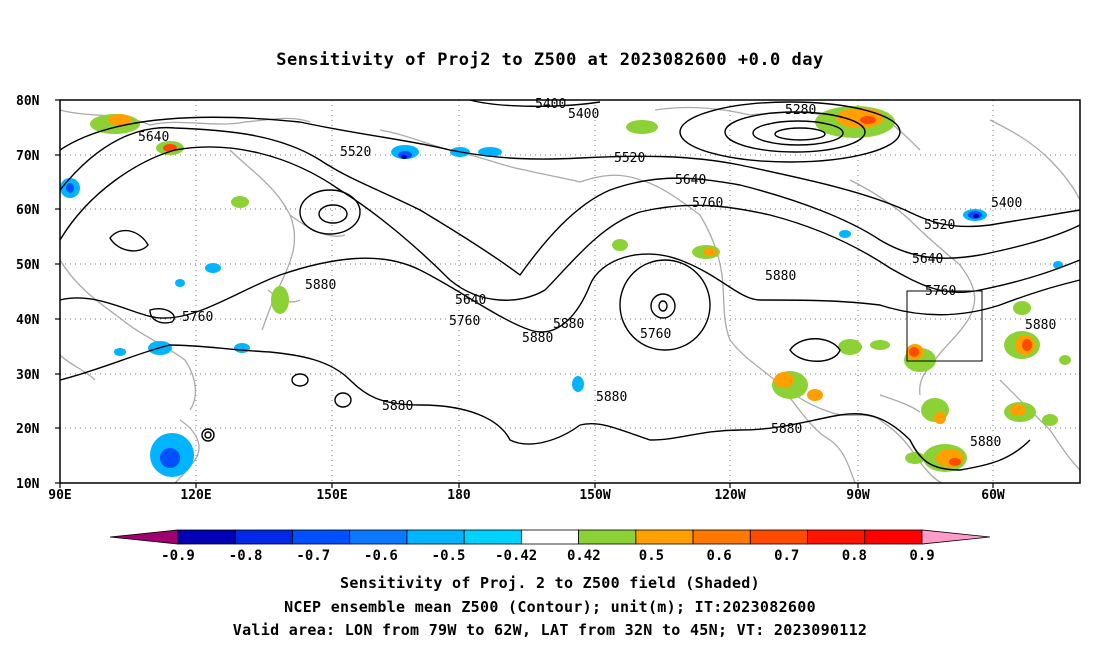  I want to click on colorbar-tick-label: 0.6, so click(718, 556).